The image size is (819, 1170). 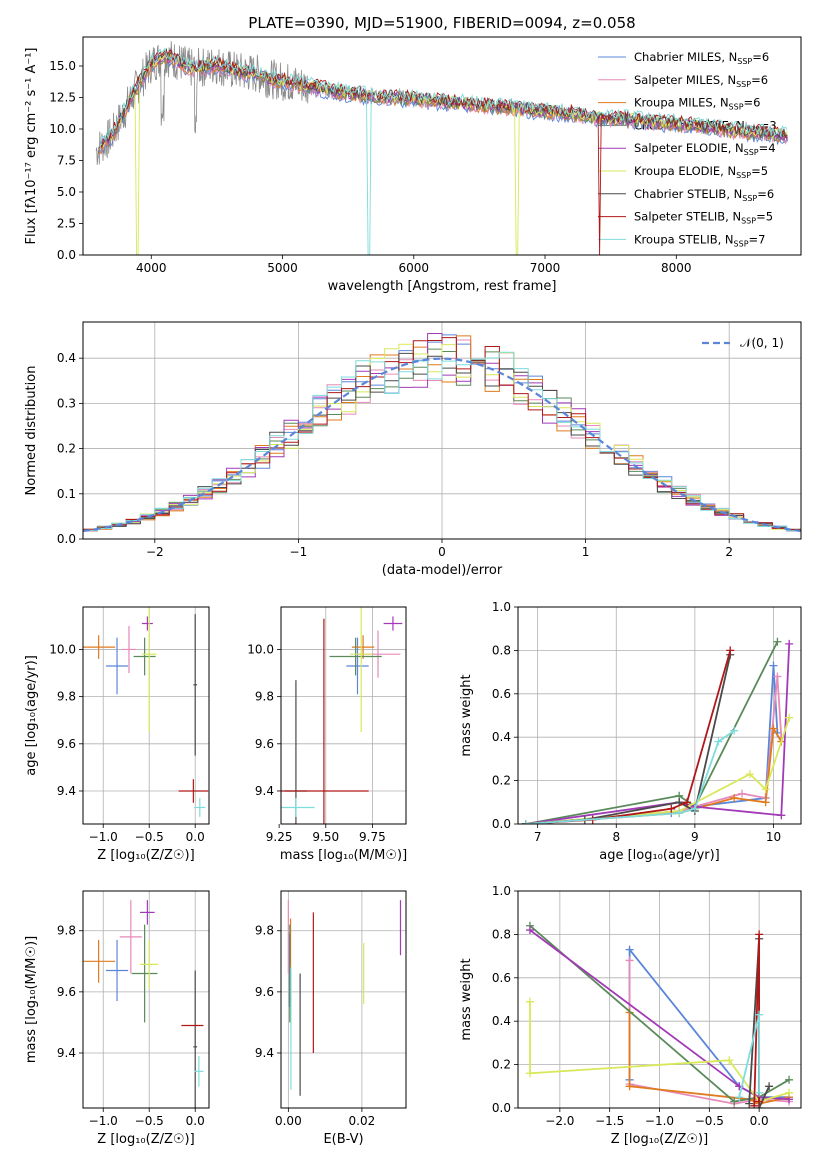 What do you see at coordinates (31, 146) in the screenshot?
I see `y-axis-label: Flux [fλ10⁻¹⁷ erg cm⁻² s⁻¹ A⁻¹]` at bounding box center [31, 146].